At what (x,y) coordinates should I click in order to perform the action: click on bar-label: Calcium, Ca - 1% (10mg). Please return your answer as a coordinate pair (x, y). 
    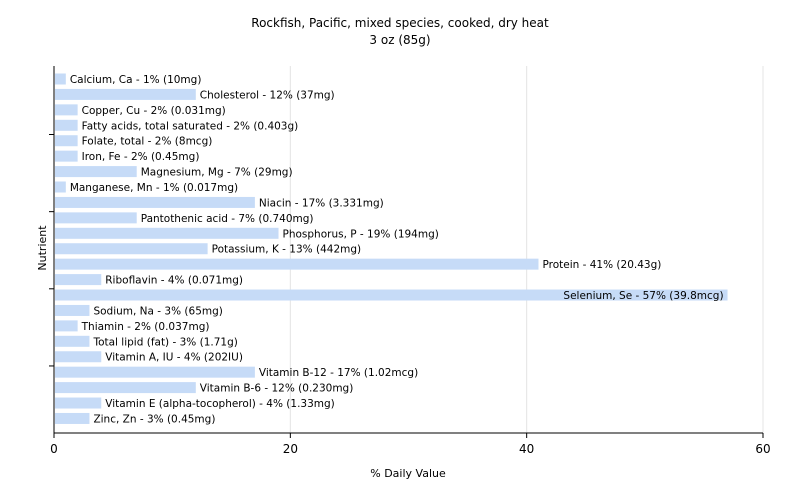
    Looking at the image, I should click on (136, 80).